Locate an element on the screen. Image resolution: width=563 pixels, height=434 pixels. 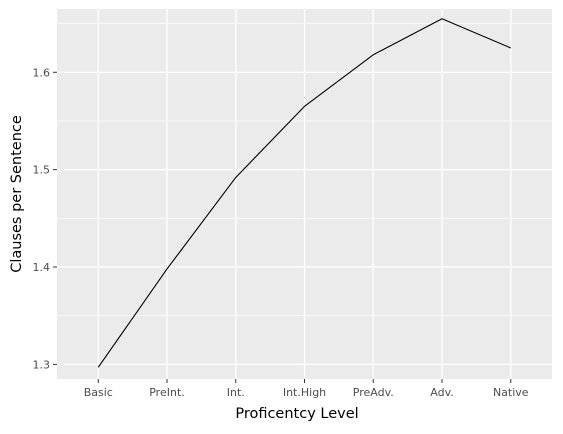
x-tick-label: PreAdv. is located at coordinates (373, 392).